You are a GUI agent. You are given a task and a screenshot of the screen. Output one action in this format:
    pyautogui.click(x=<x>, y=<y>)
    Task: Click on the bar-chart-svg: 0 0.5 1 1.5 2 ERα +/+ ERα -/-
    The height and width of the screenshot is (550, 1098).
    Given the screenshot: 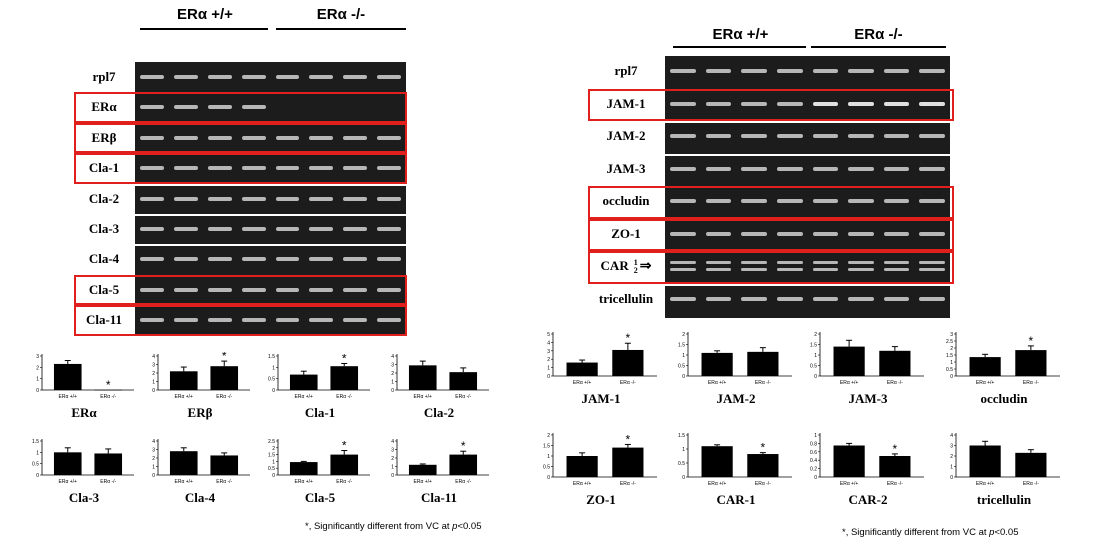 What is the action you would take?
    pyautogui.click(x=735, y=359)
    